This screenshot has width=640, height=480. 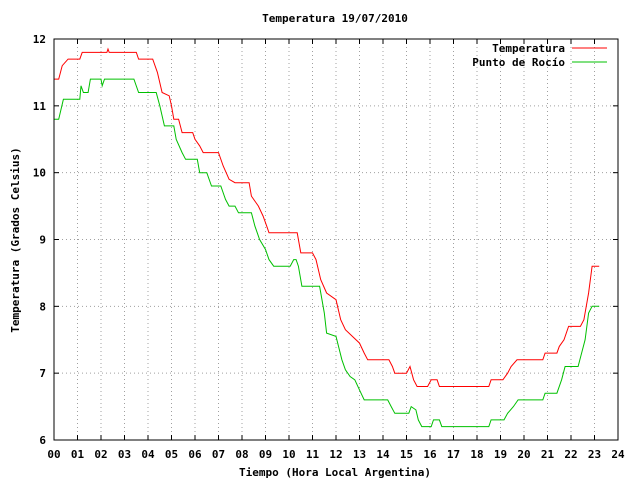 I want to click on x-tick-label: 10, so click(x=288, y=454).